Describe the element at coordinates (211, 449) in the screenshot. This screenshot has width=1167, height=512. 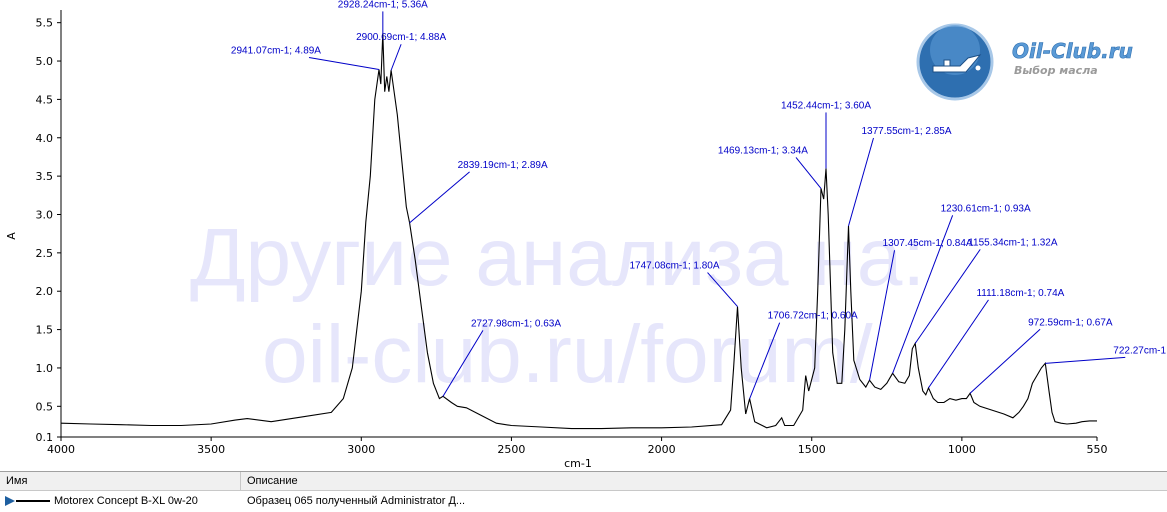
I see `x-tick-label: 3500` at that location.